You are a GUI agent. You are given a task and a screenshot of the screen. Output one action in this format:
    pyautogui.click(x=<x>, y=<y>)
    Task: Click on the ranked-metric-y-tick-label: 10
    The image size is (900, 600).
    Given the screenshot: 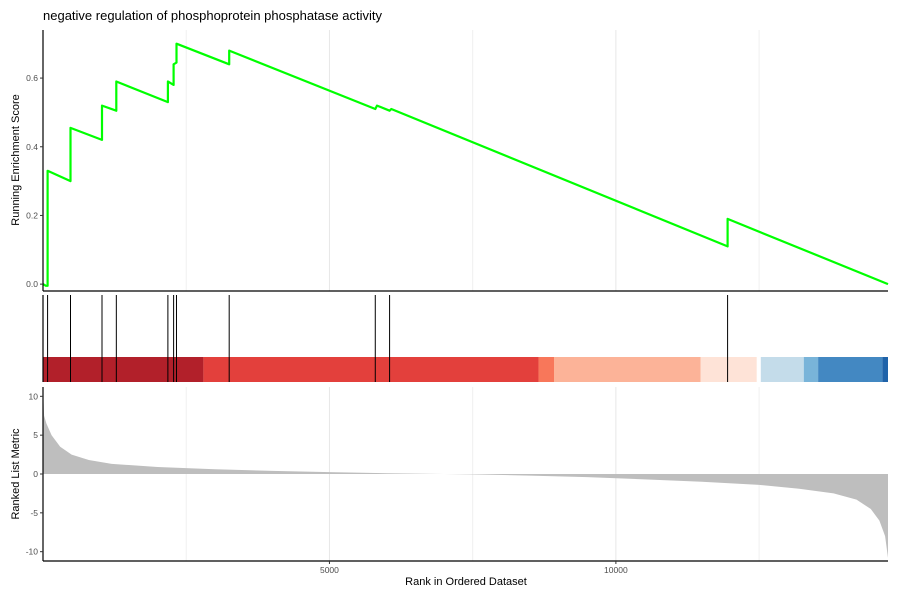 What is the action you would take?
    pyautogui.click(x=34, y=396)
    